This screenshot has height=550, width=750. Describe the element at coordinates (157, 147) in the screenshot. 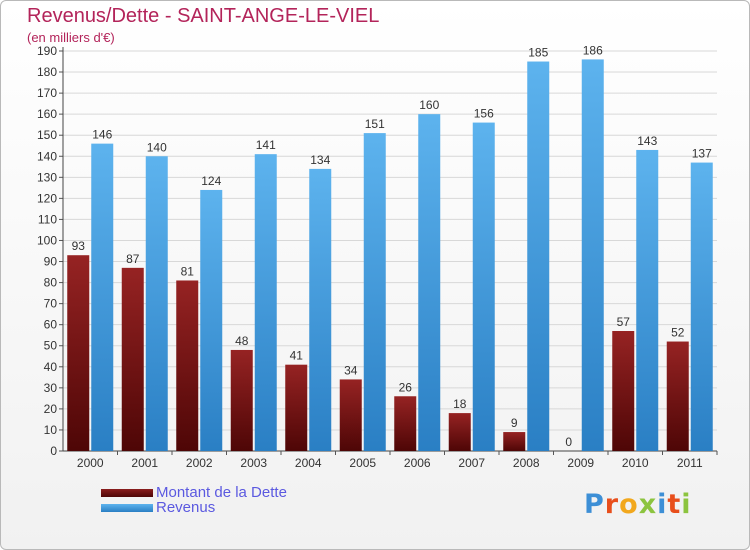

I see `data-label-revenus: 140` at that location.